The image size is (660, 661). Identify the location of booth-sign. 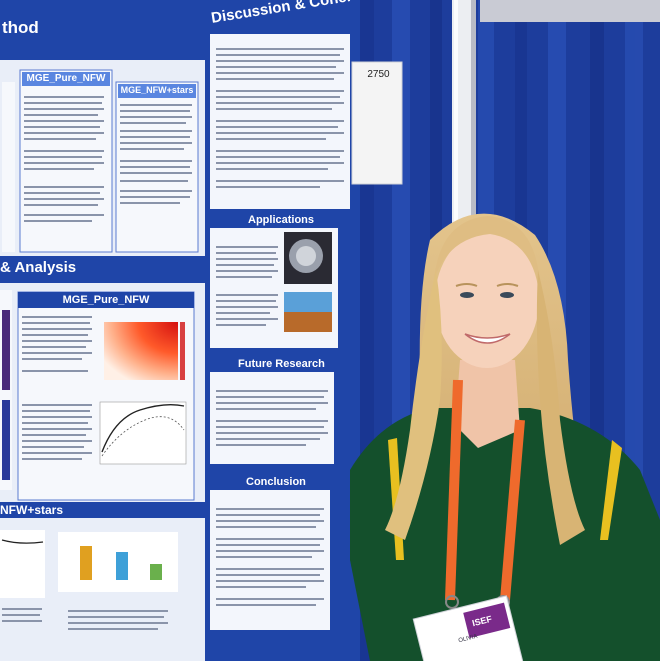
(377, 123).